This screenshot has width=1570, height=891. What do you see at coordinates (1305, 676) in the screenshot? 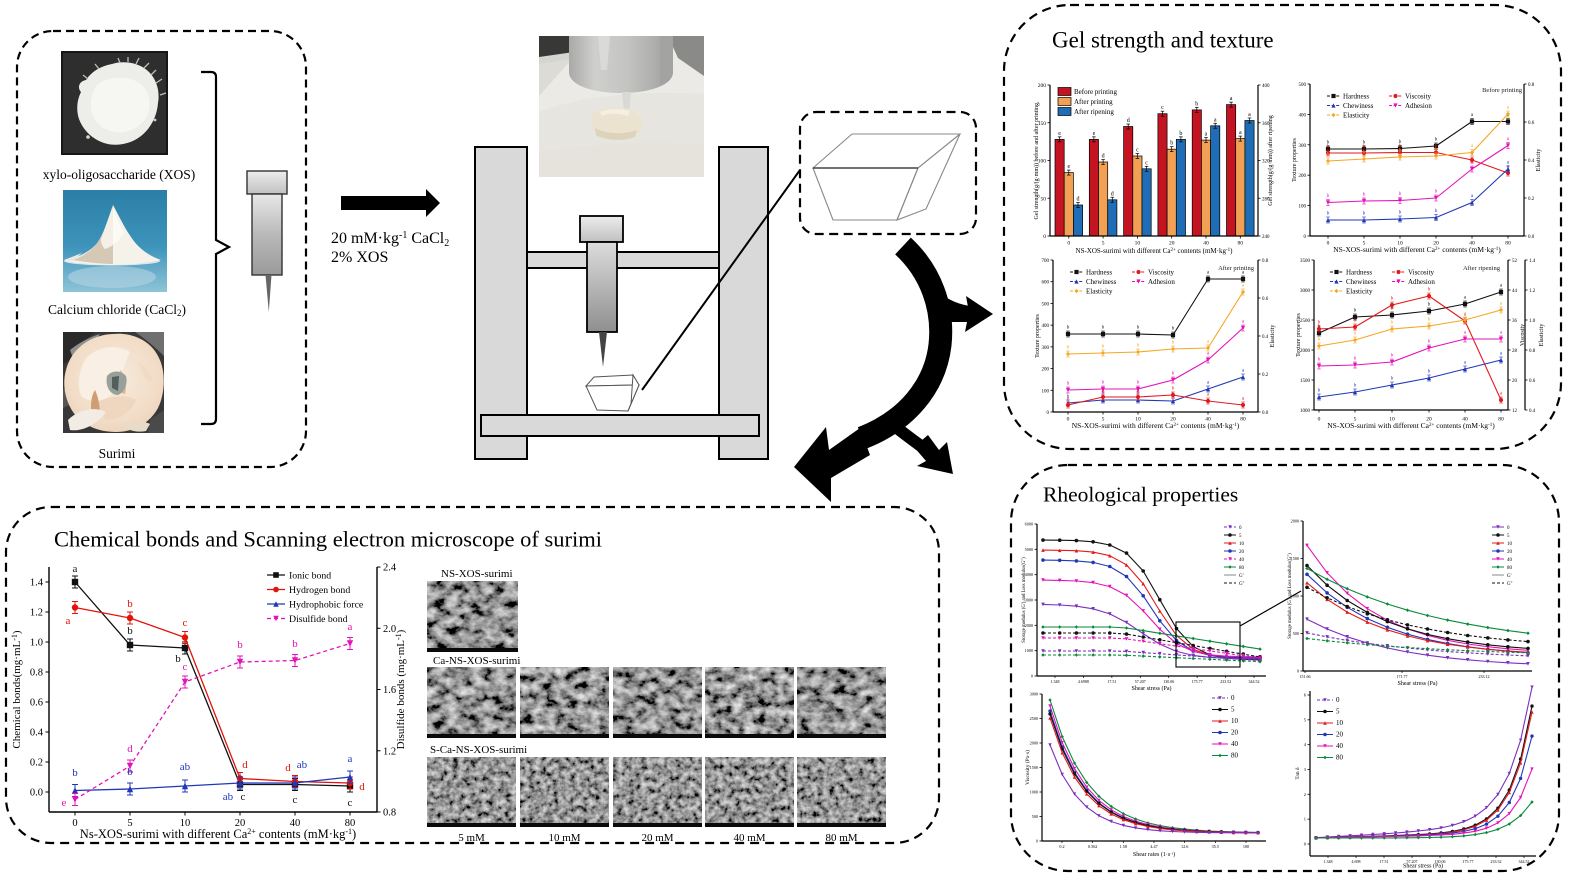
I see `svg-text: 151.66` at bounding box center [1305, 676].